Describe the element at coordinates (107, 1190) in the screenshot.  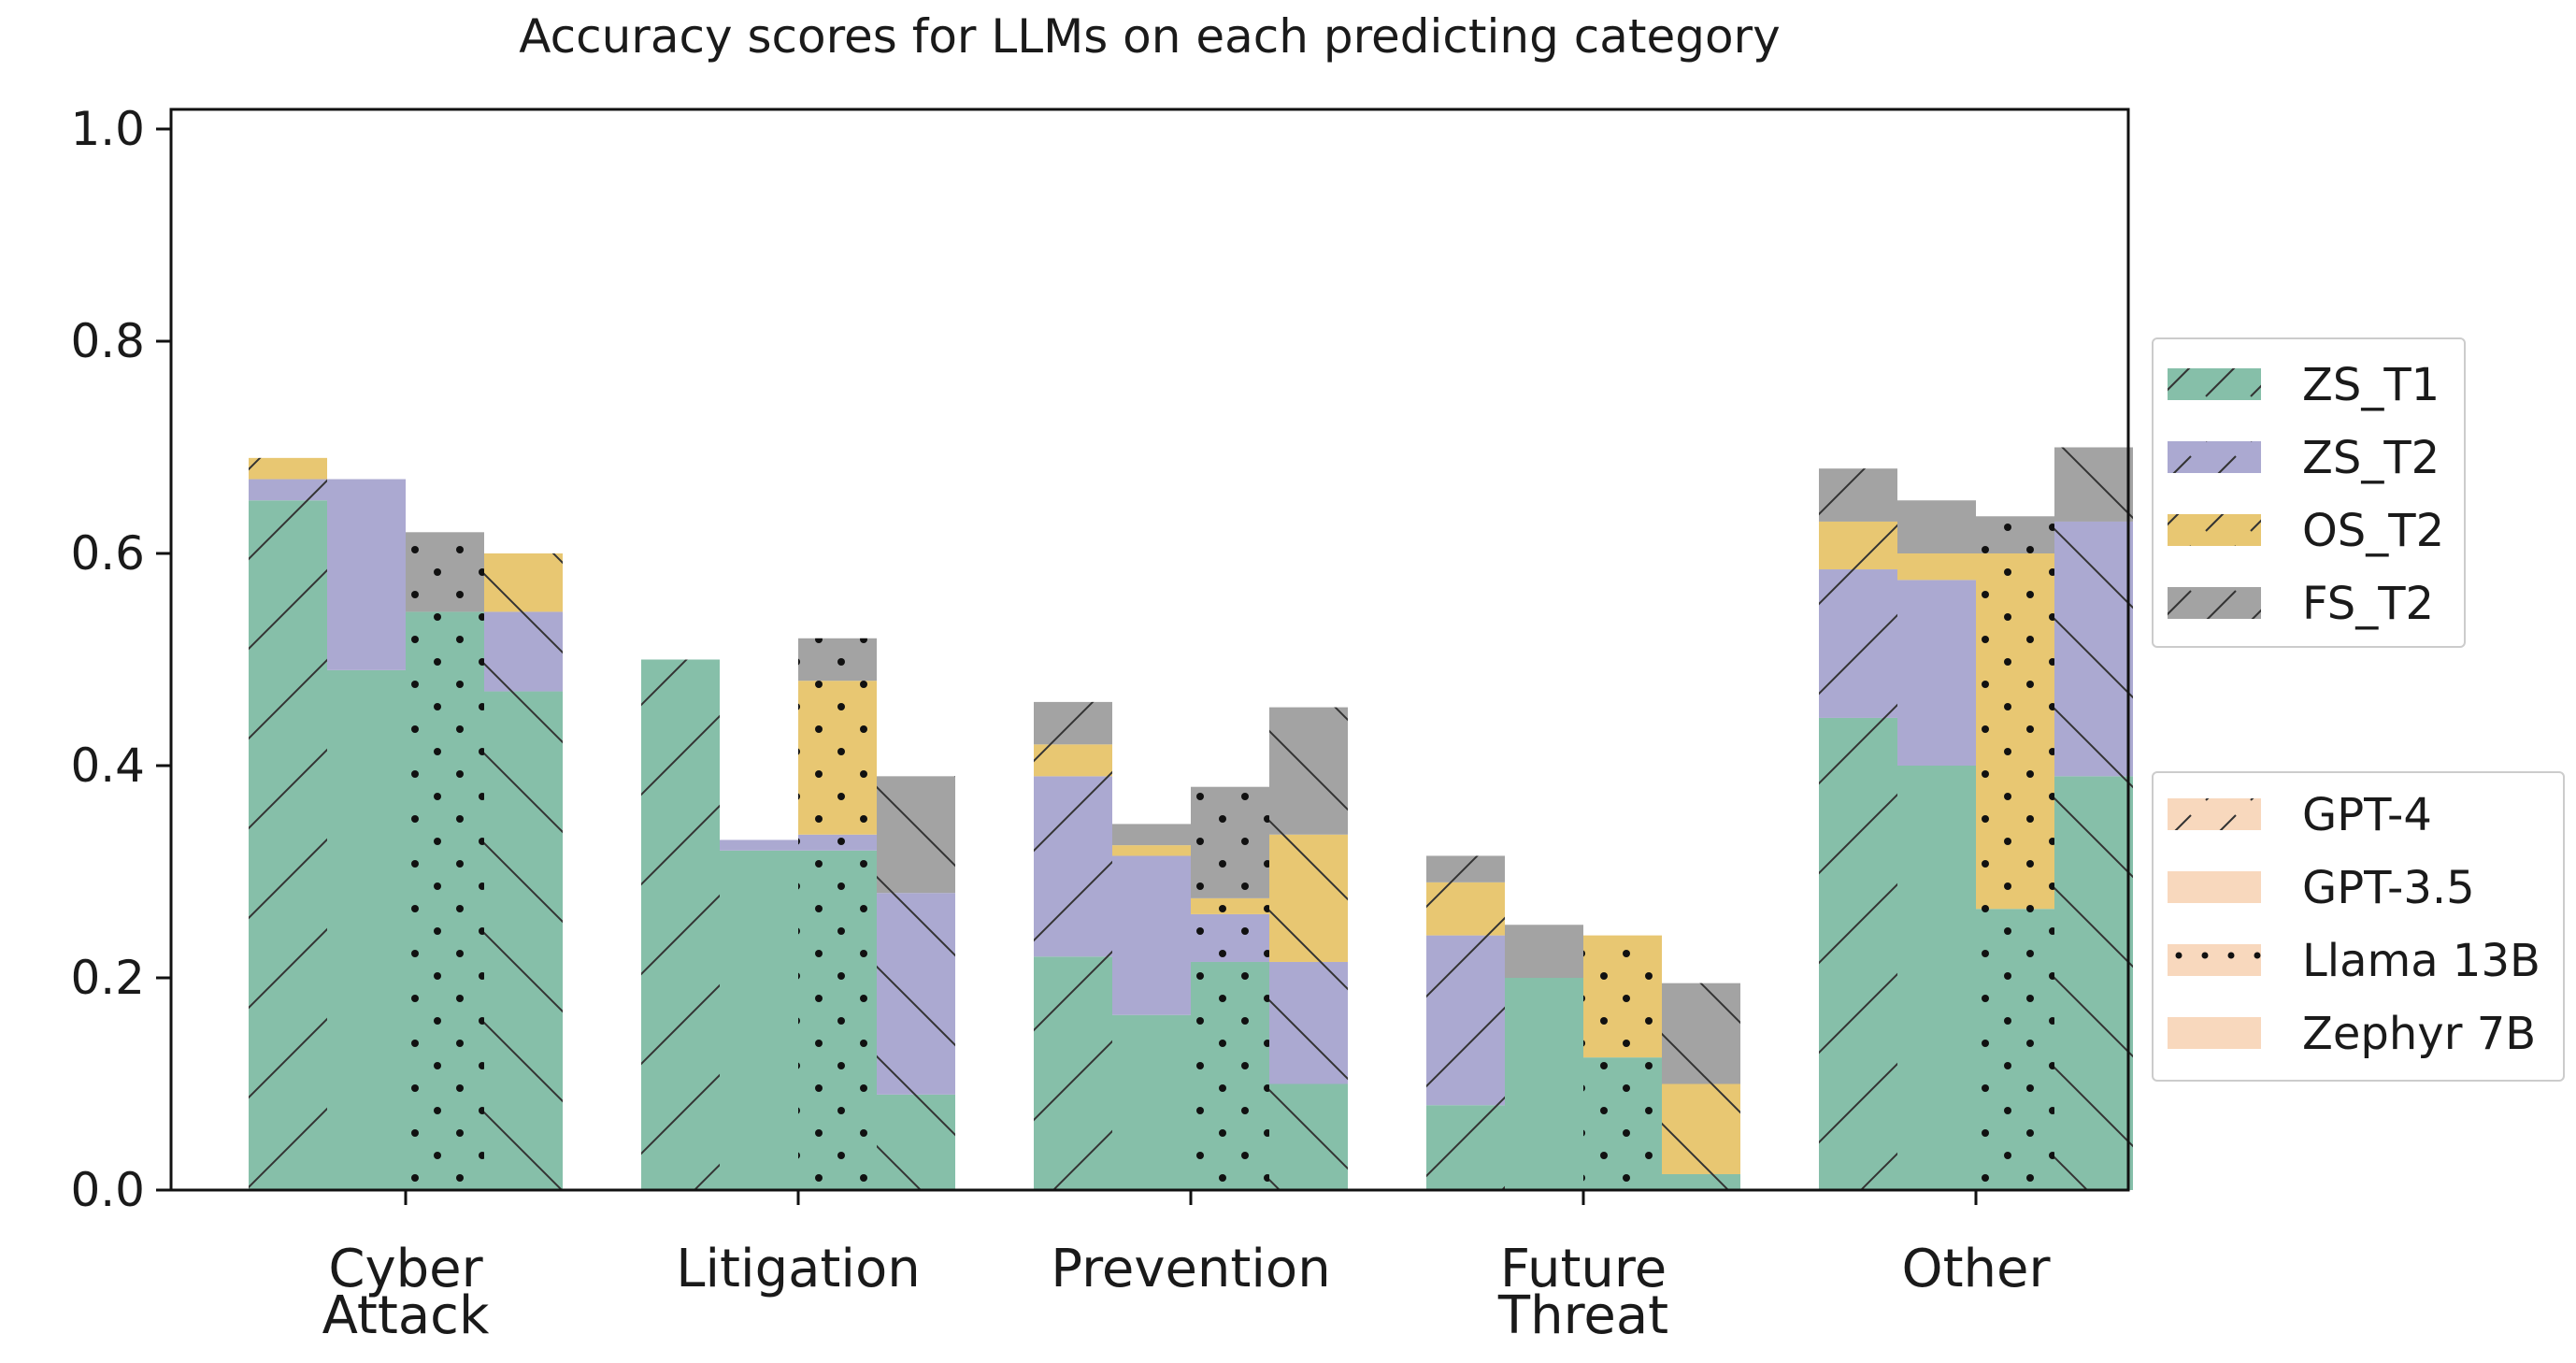
I see `y-tick-label: 0.0` at that location.